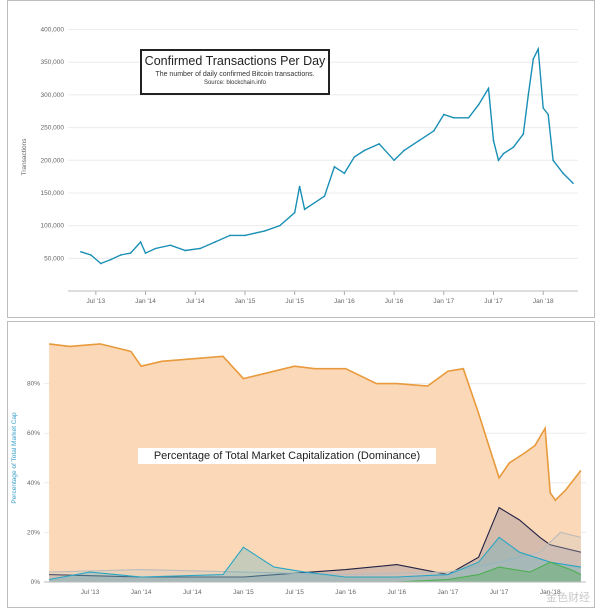 The height and width of the screenshot is (609, 600). Describe the element at coordinates (568, 598) in the screenshot. I see `watermark-text: 金色财经` at that location.